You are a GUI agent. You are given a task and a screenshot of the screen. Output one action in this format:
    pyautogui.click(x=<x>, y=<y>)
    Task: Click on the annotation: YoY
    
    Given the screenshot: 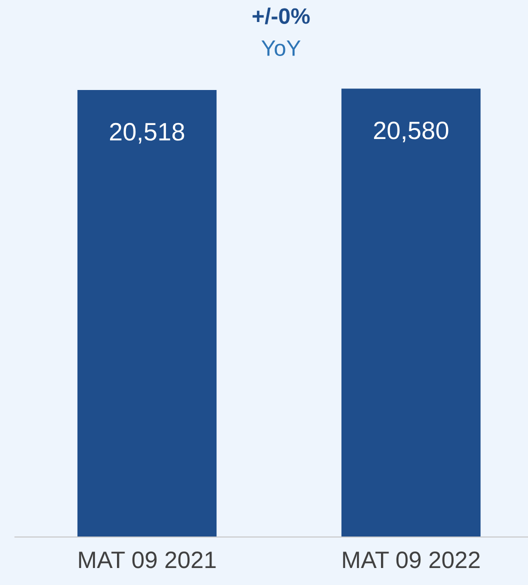 What is the action you would take?
    pyautogui.click(x=281, y=48)
    